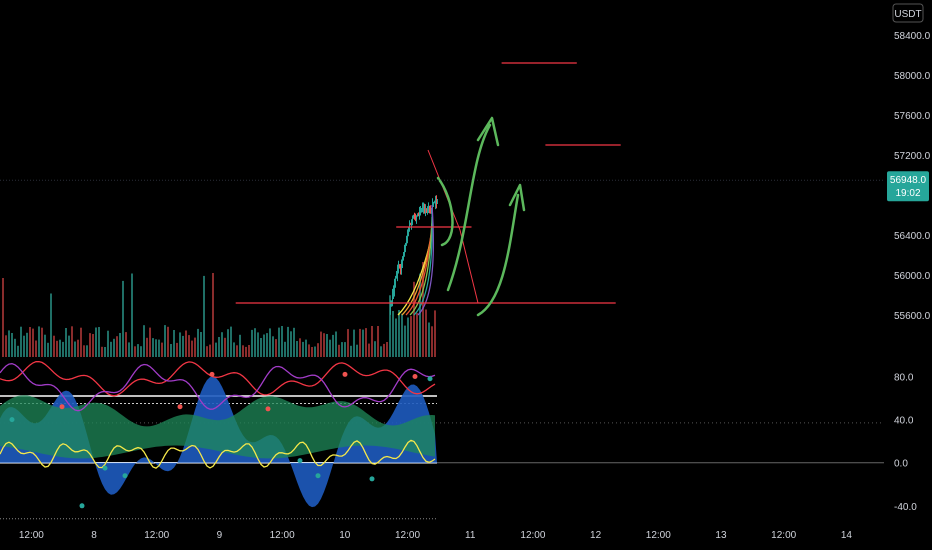  I want to click on price-tick-label: 58000.0, so click(912, 76).